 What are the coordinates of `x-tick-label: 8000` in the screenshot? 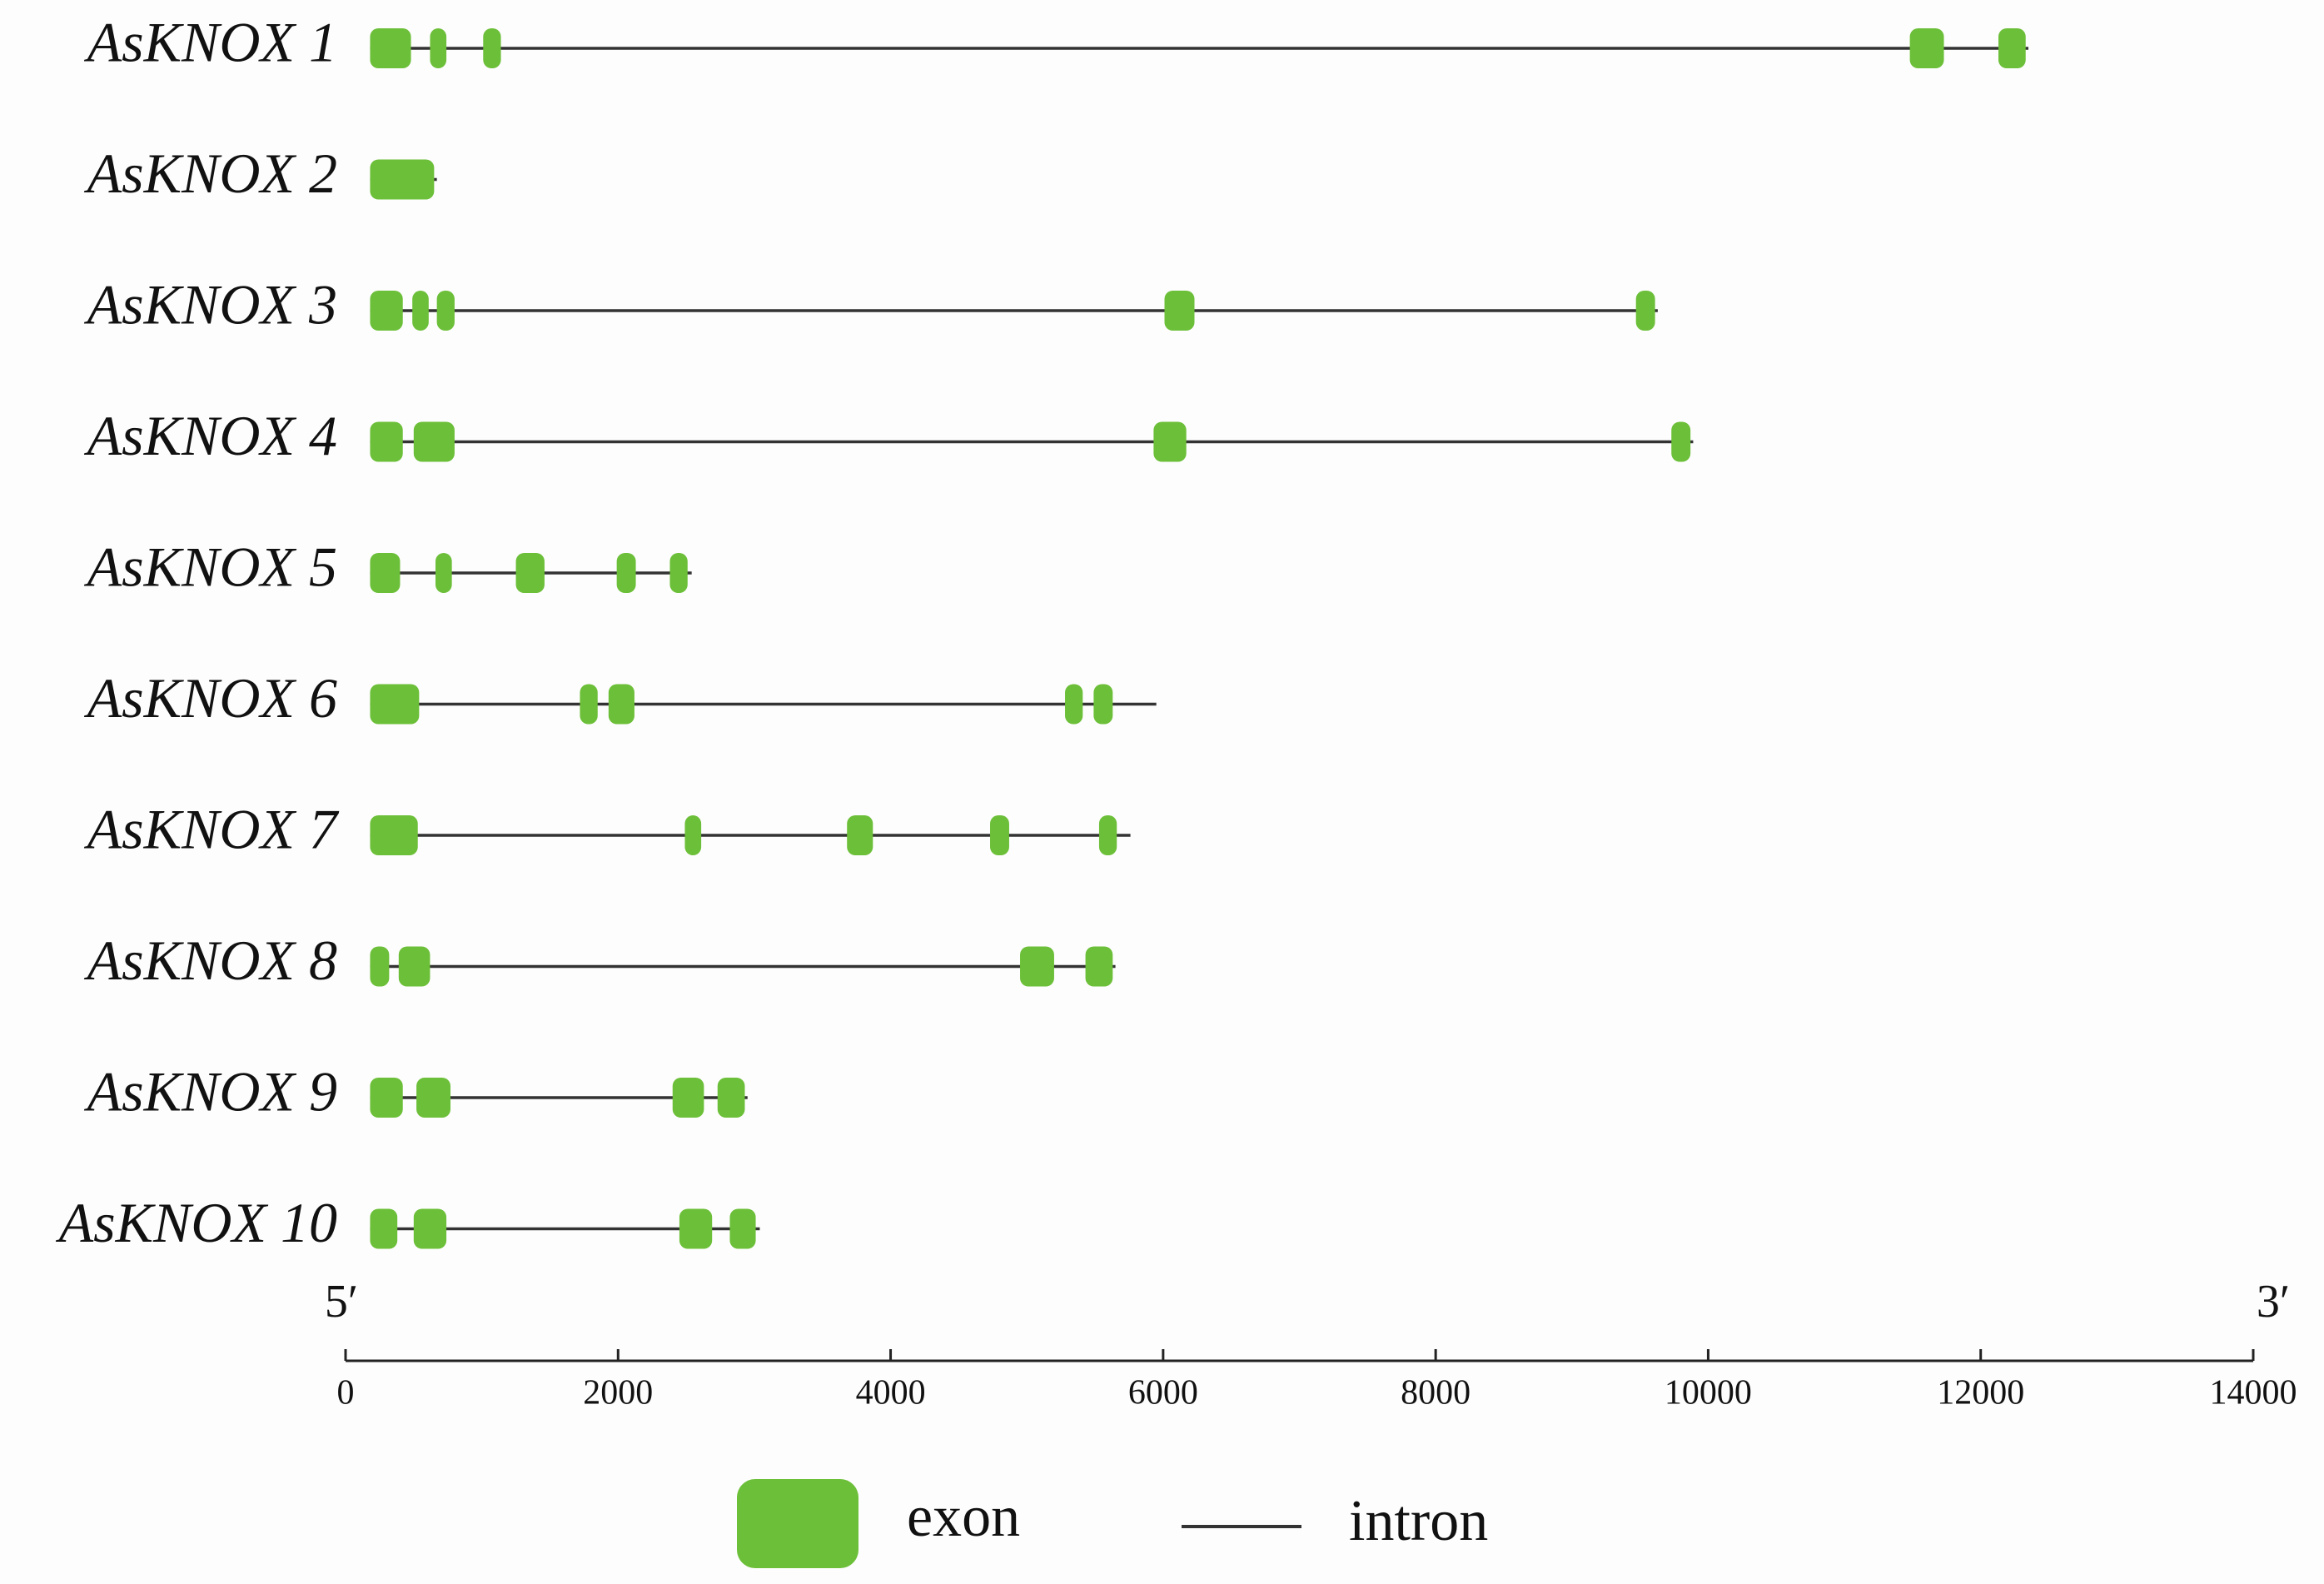 It's located at (1436, 1393).